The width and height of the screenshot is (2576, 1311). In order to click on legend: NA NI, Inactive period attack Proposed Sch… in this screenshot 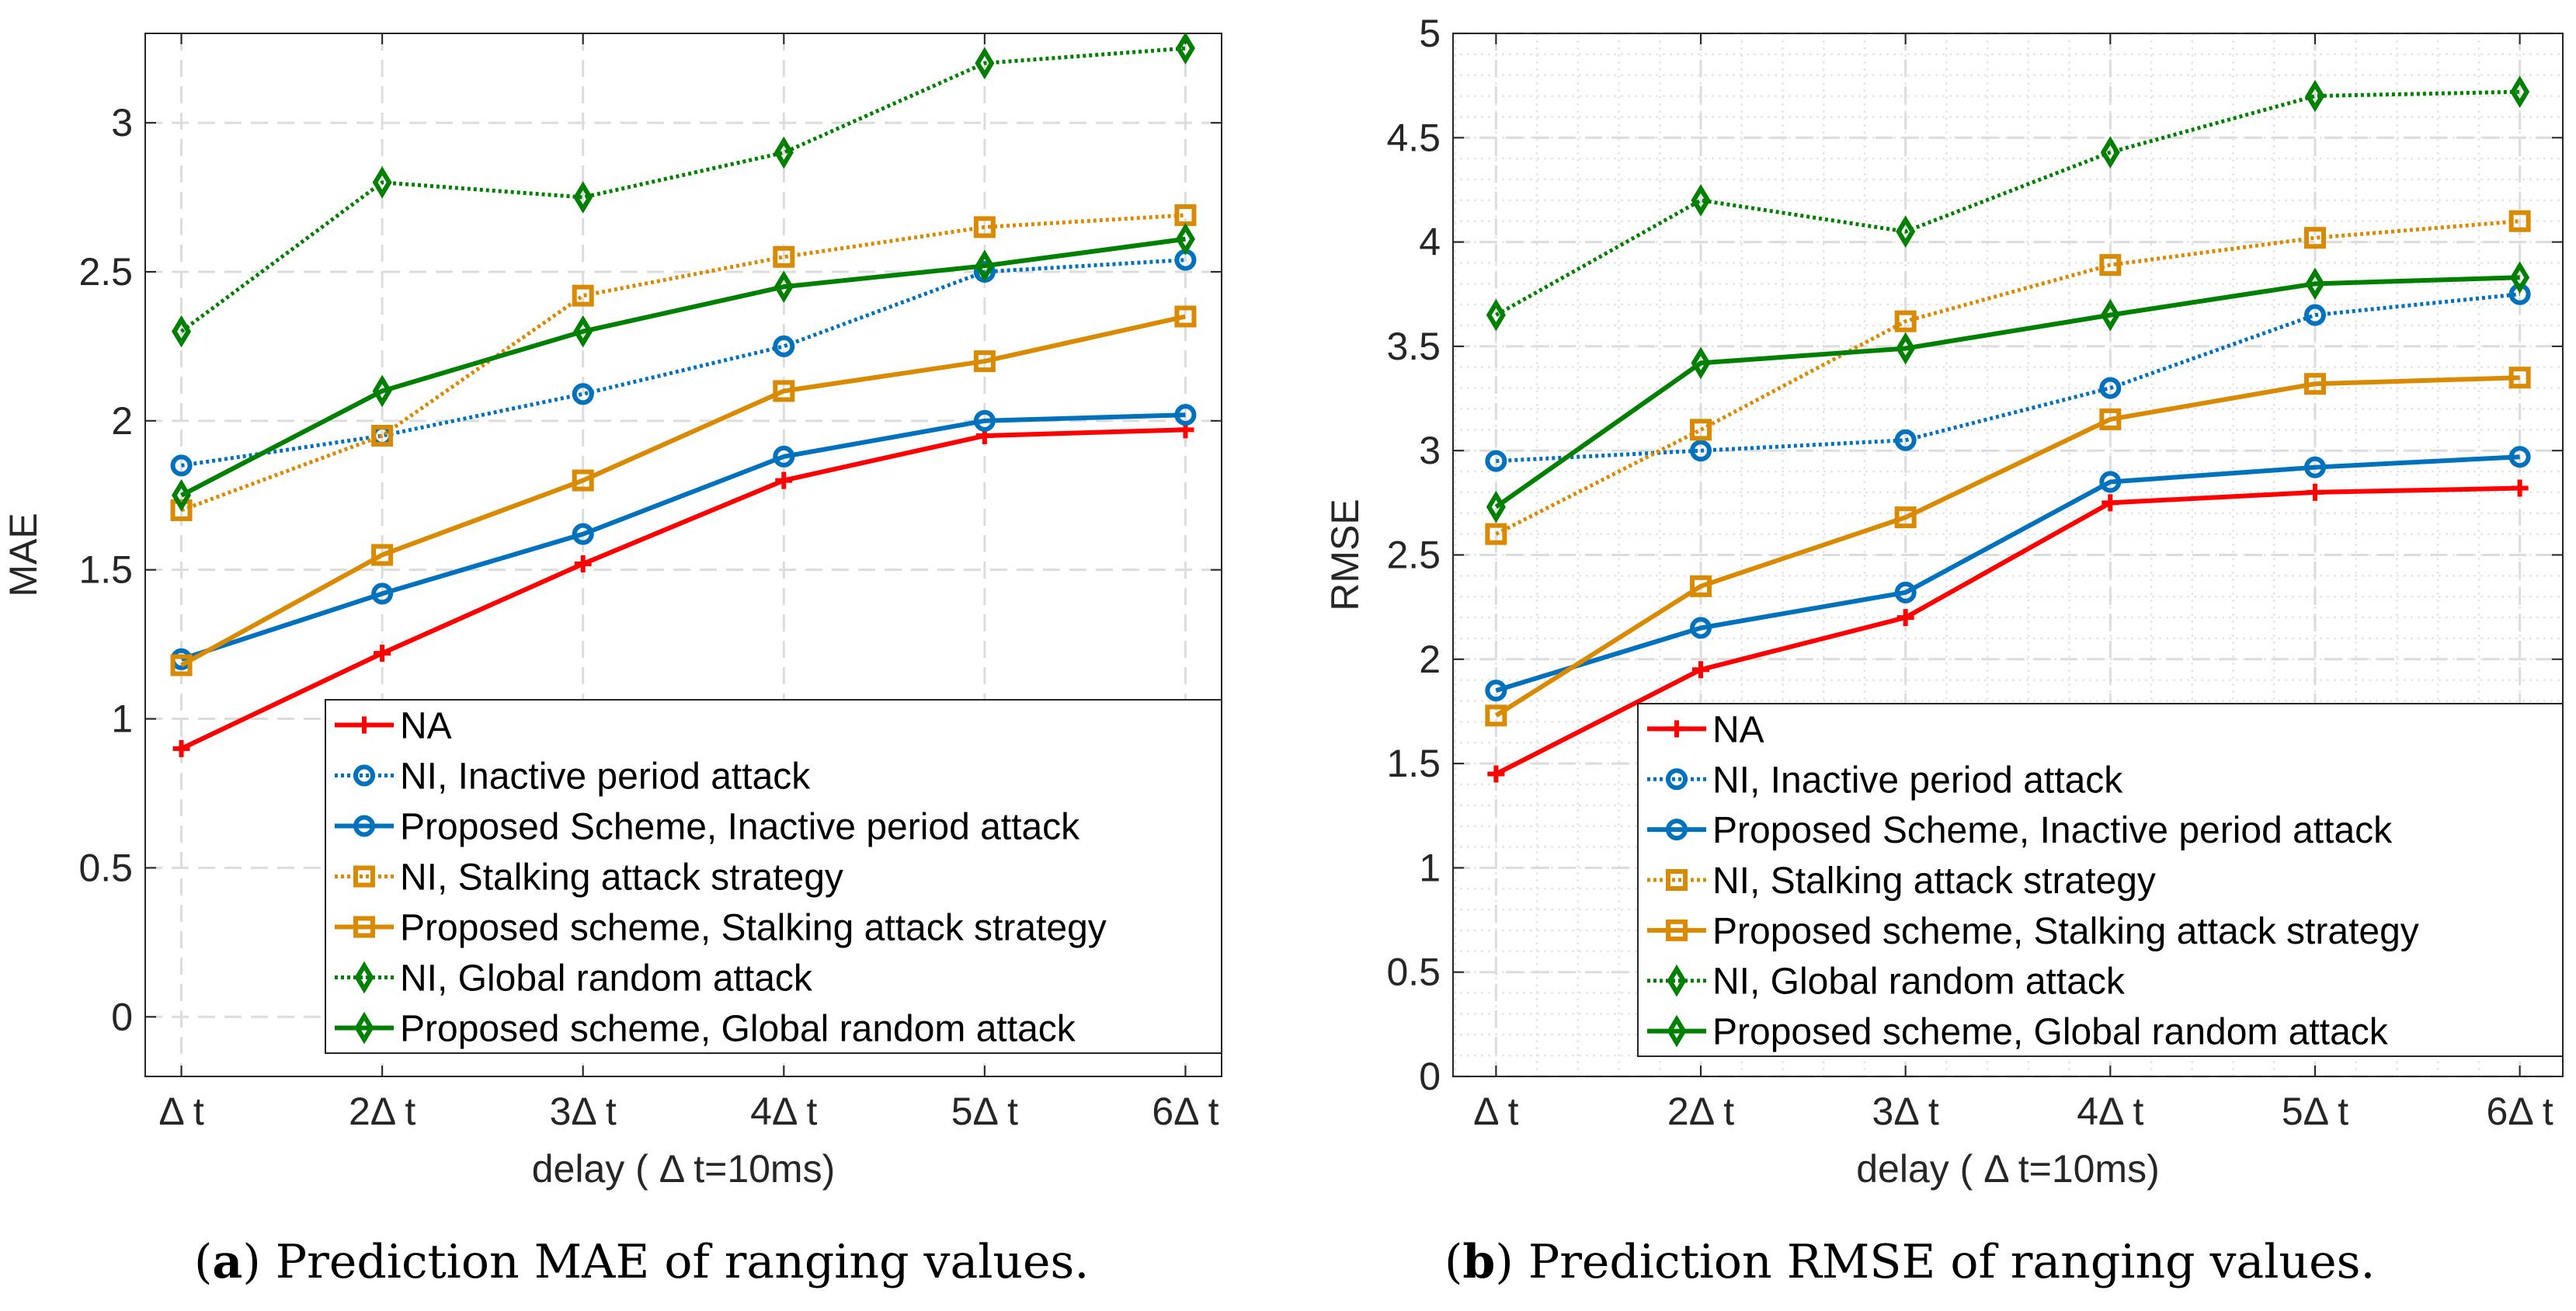, I will do `click(2100, 880)`.